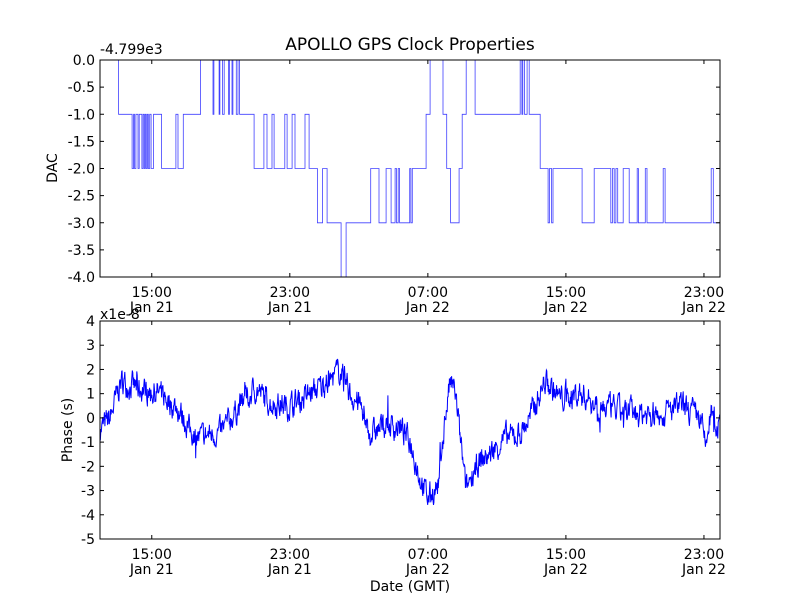  Describe the element at coordinates (81, 224) in the screenshot. I see `y-tick-label: -3.0` at that location.